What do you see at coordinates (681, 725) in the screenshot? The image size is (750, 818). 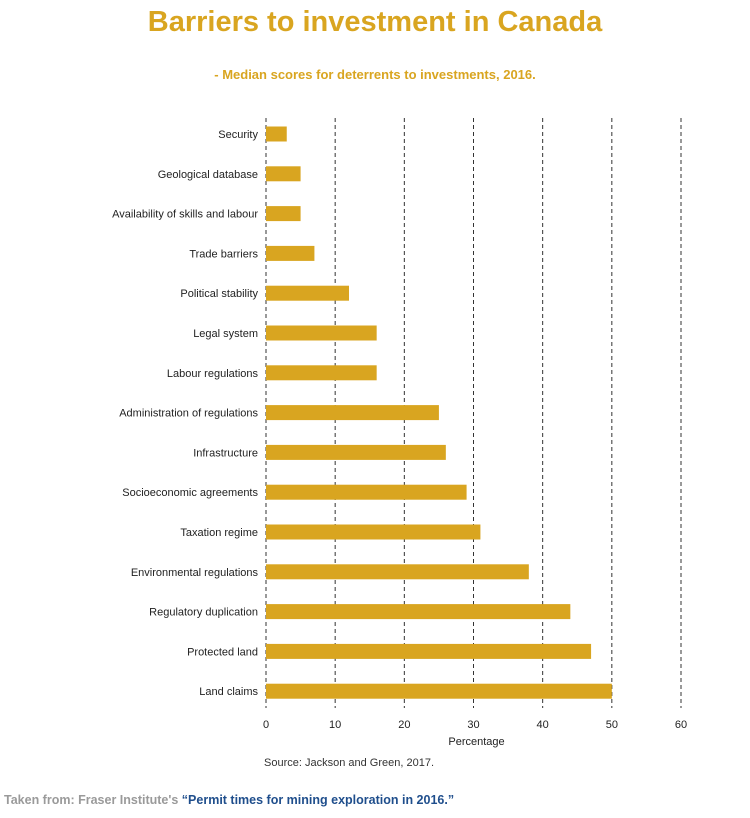 I see `x-tick-label-60: 60` at bounding box center [681, 725].